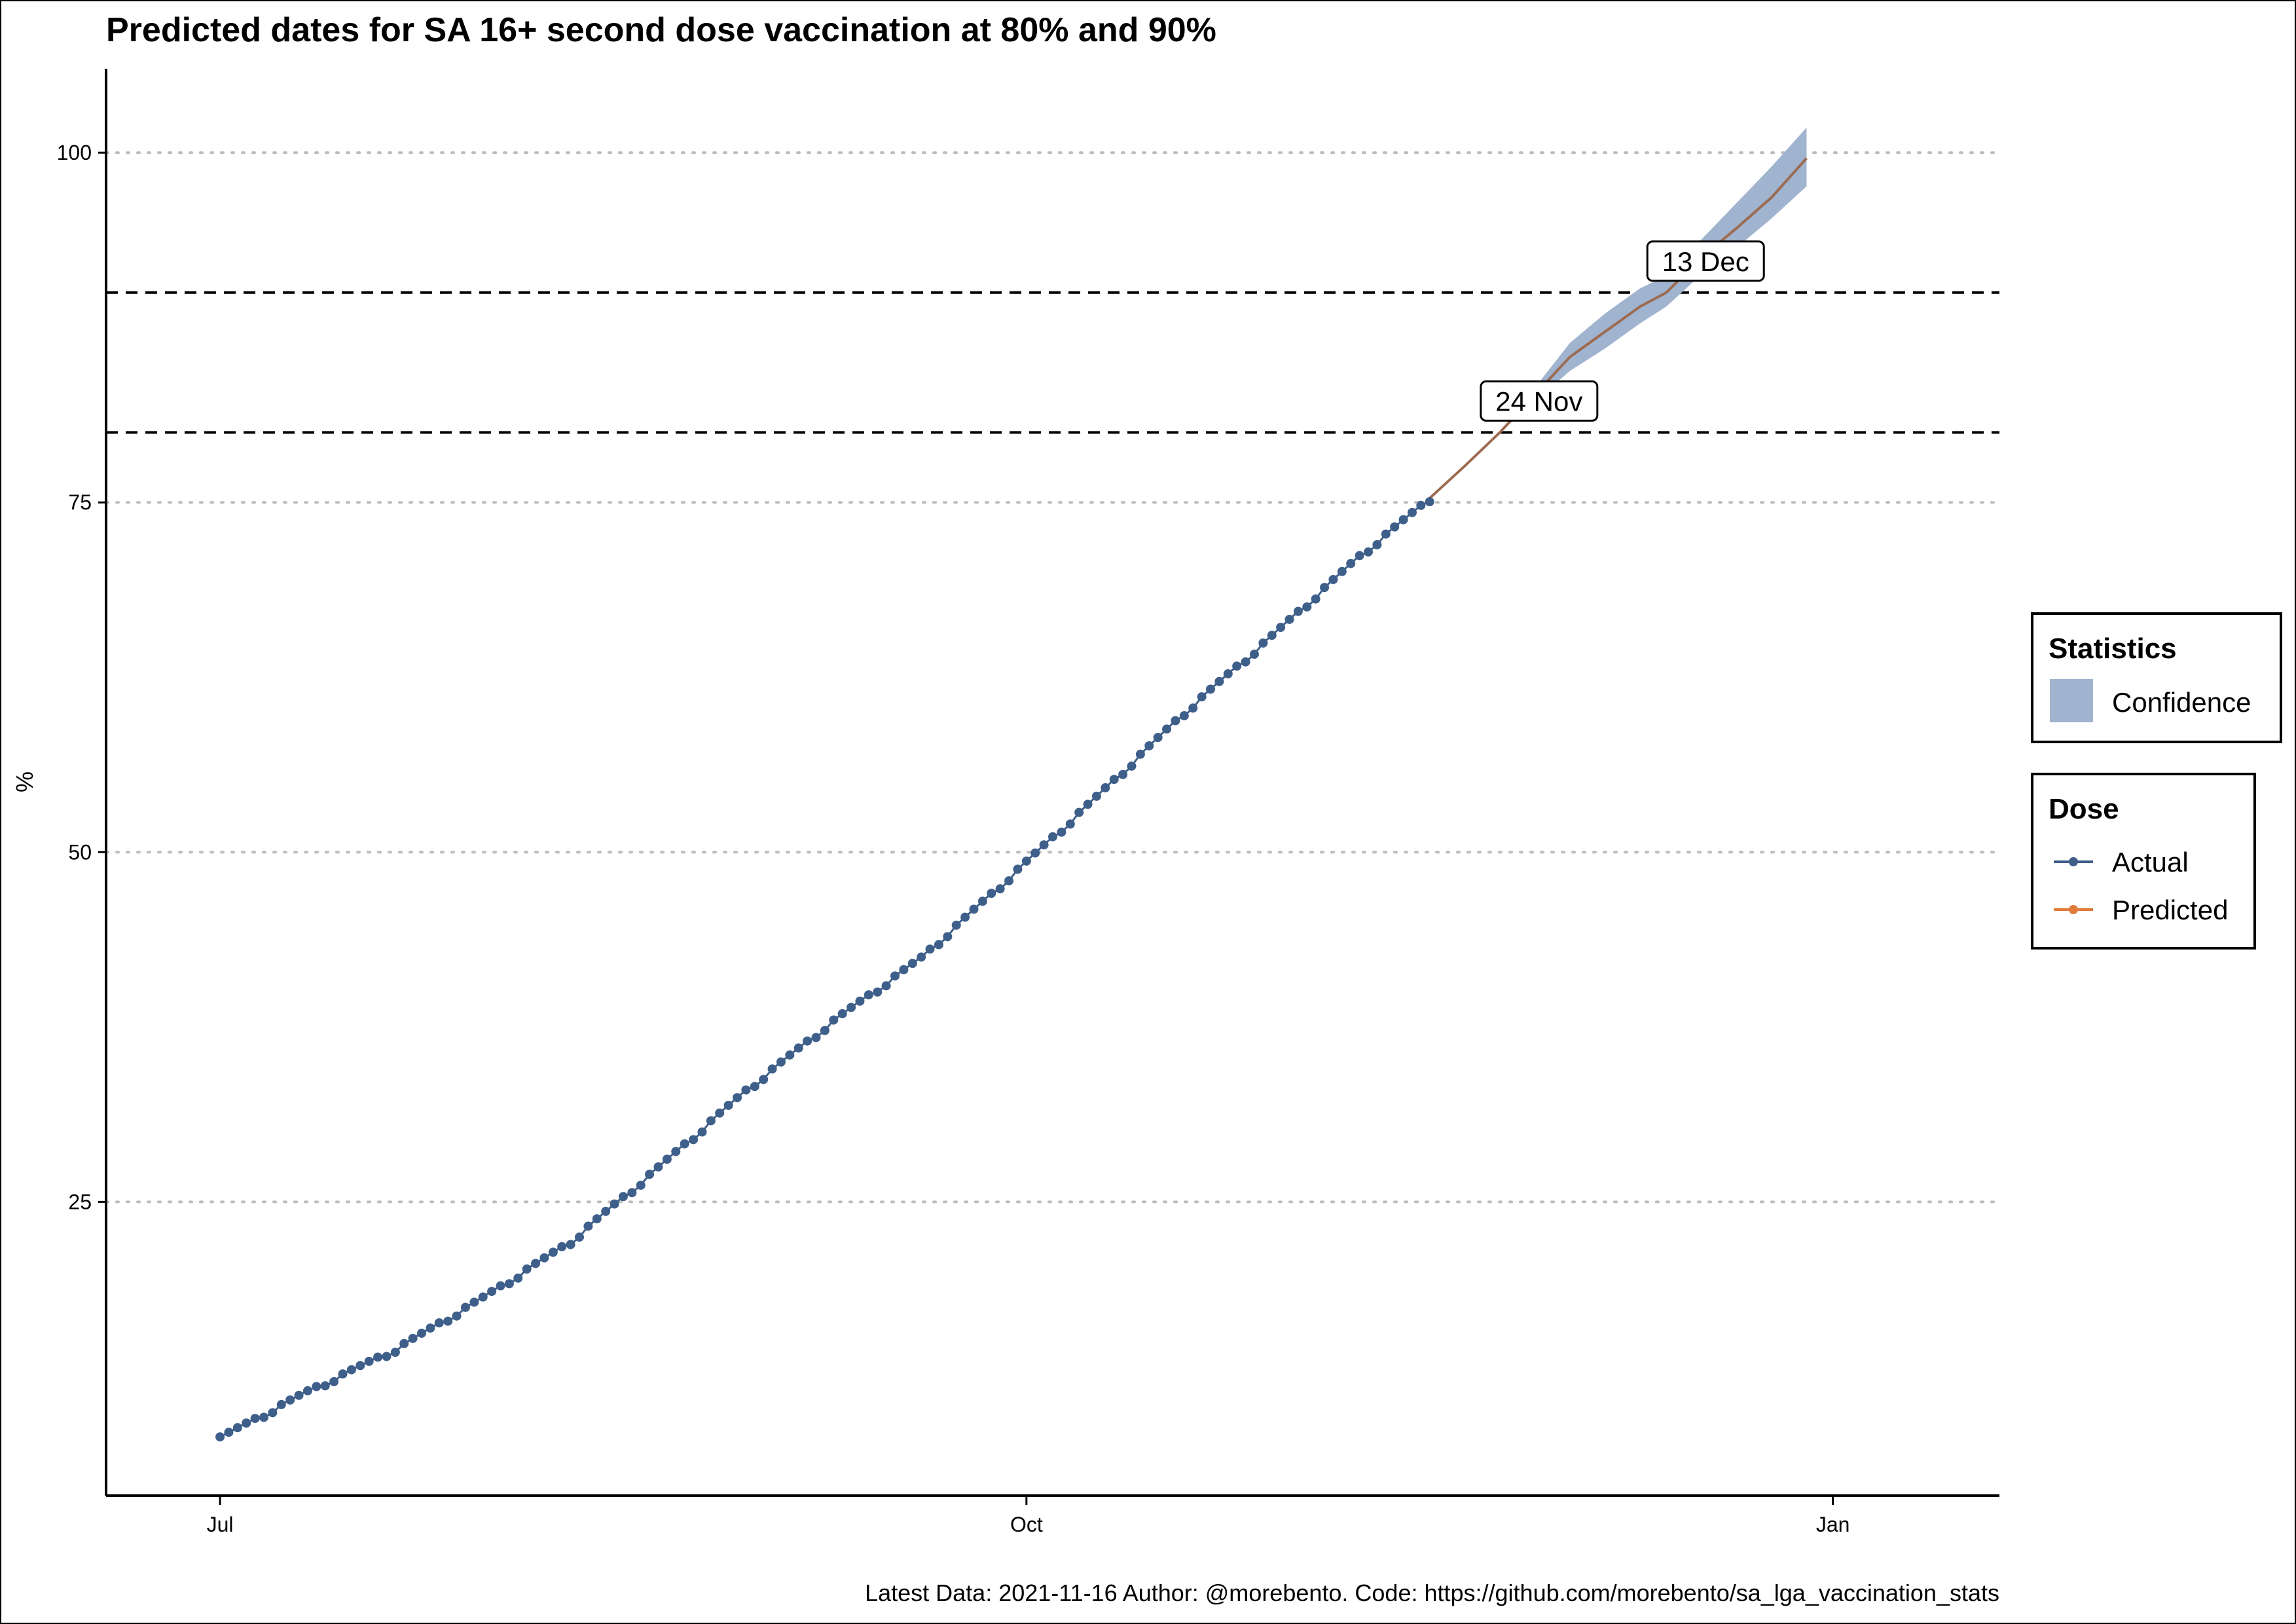 The image size is (2296, 1624). Describe the element at coordinates (2181, 702) in the screenshot. I see `legend-confidence-label: Confidence` at that location.